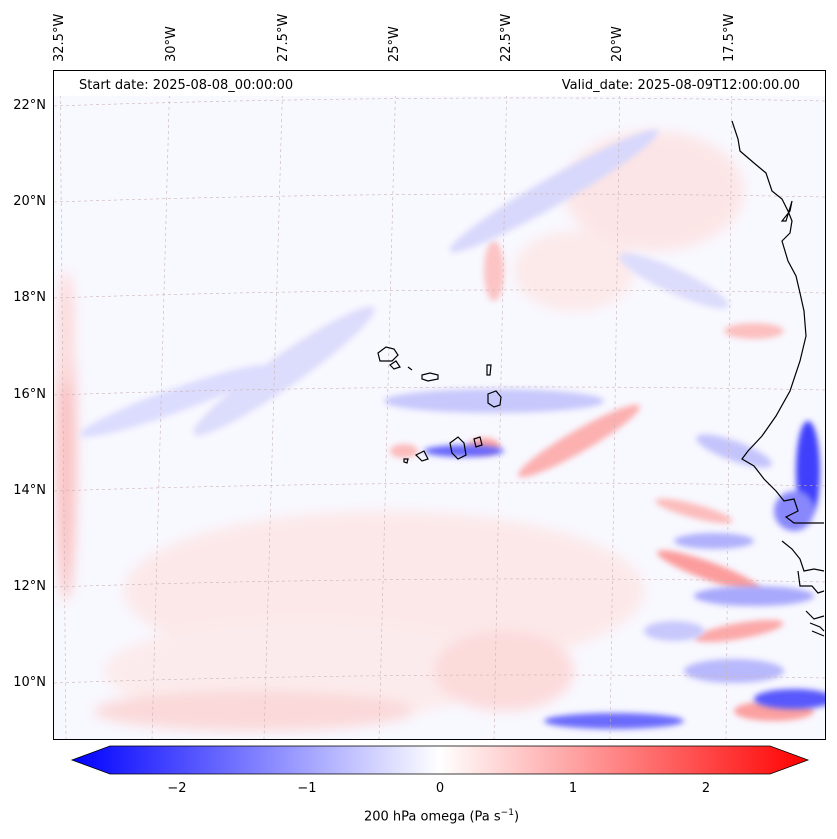 The height and width of the screenshot is (839, 837). I want to click on lat-label: 14°N, so click(29, 490).